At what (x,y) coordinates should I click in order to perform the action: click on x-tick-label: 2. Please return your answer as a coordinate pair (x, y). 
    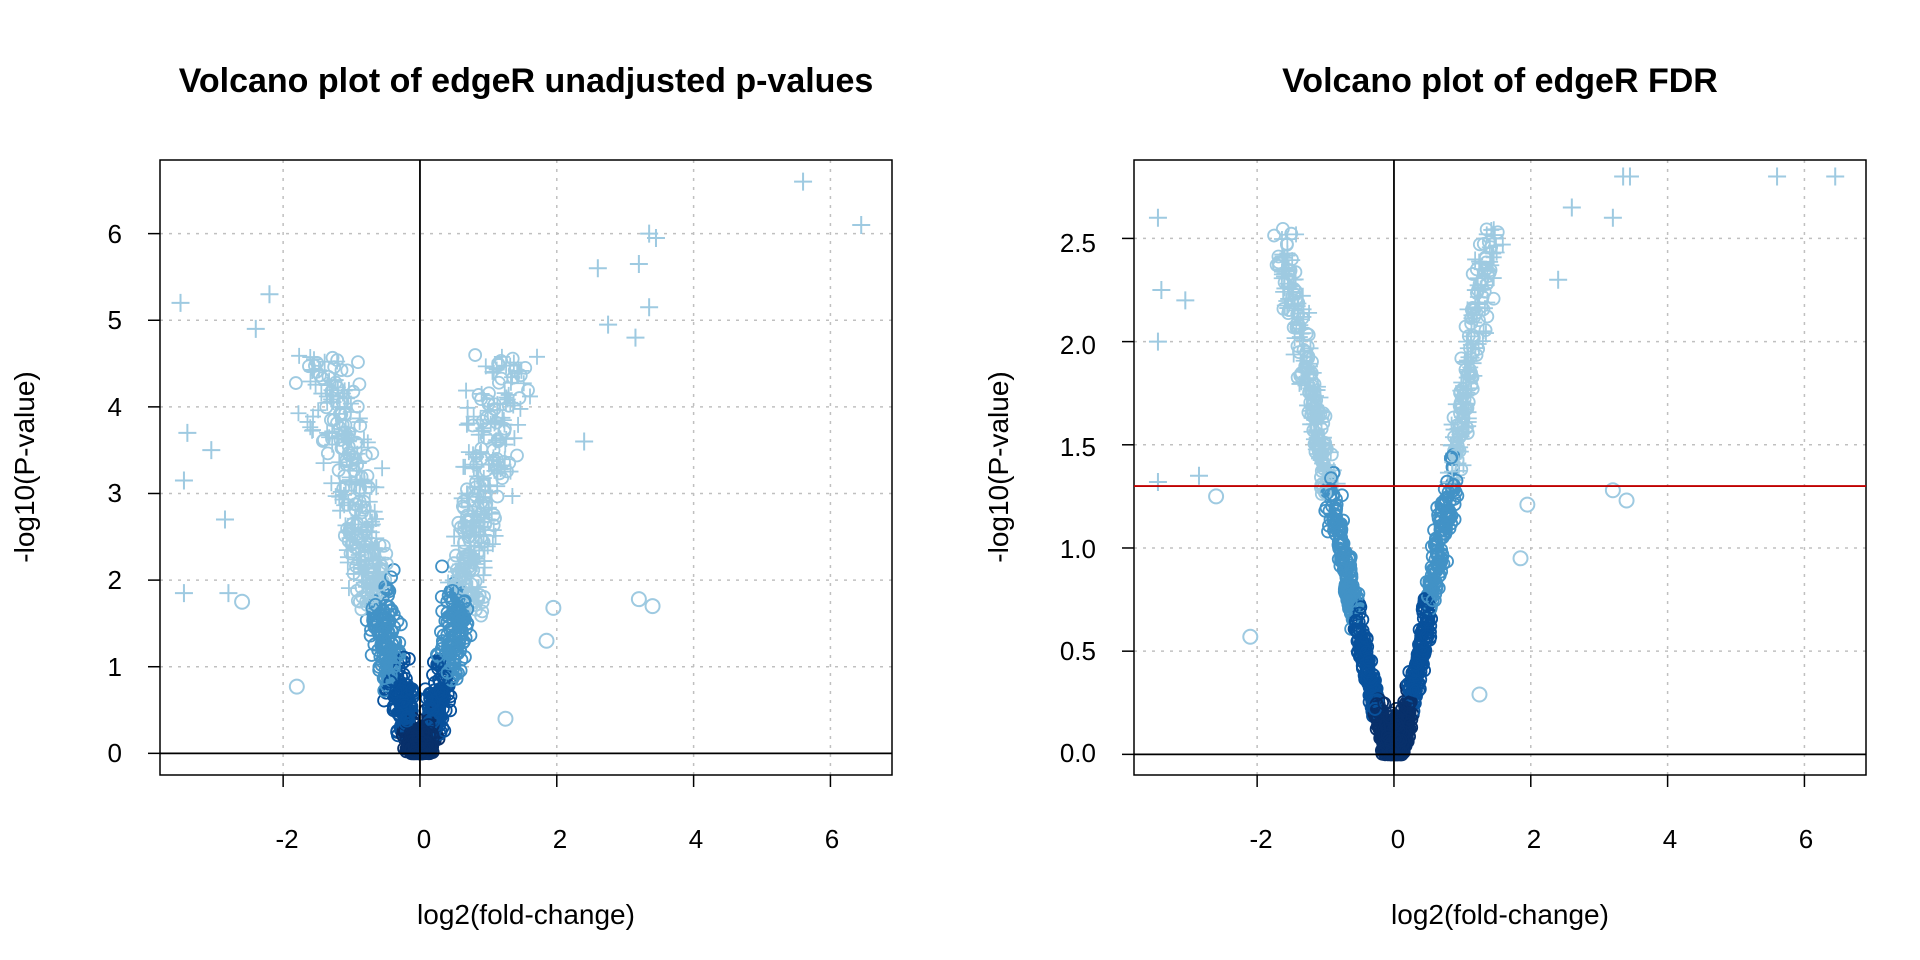
    Looking at the image, I should click on (1534, 839).